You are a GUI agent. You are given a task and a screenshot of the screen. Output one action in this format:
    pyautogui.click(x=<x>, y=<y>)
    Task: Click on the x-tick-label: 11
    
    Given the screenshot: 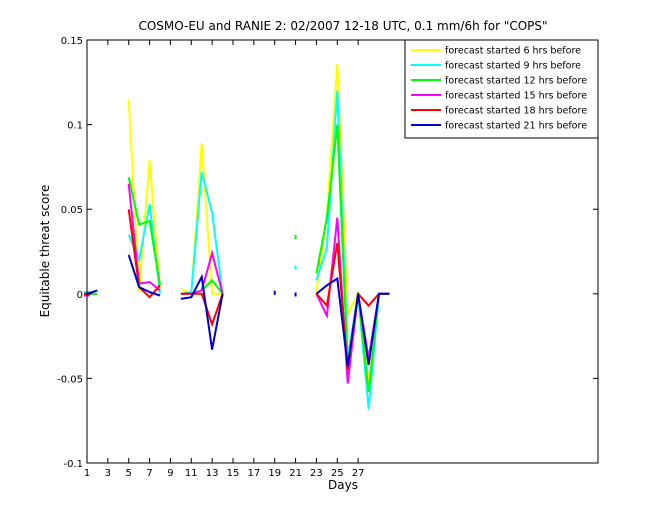 What is the action you would take?
    pyautogui.click(x=191, y=473)
    